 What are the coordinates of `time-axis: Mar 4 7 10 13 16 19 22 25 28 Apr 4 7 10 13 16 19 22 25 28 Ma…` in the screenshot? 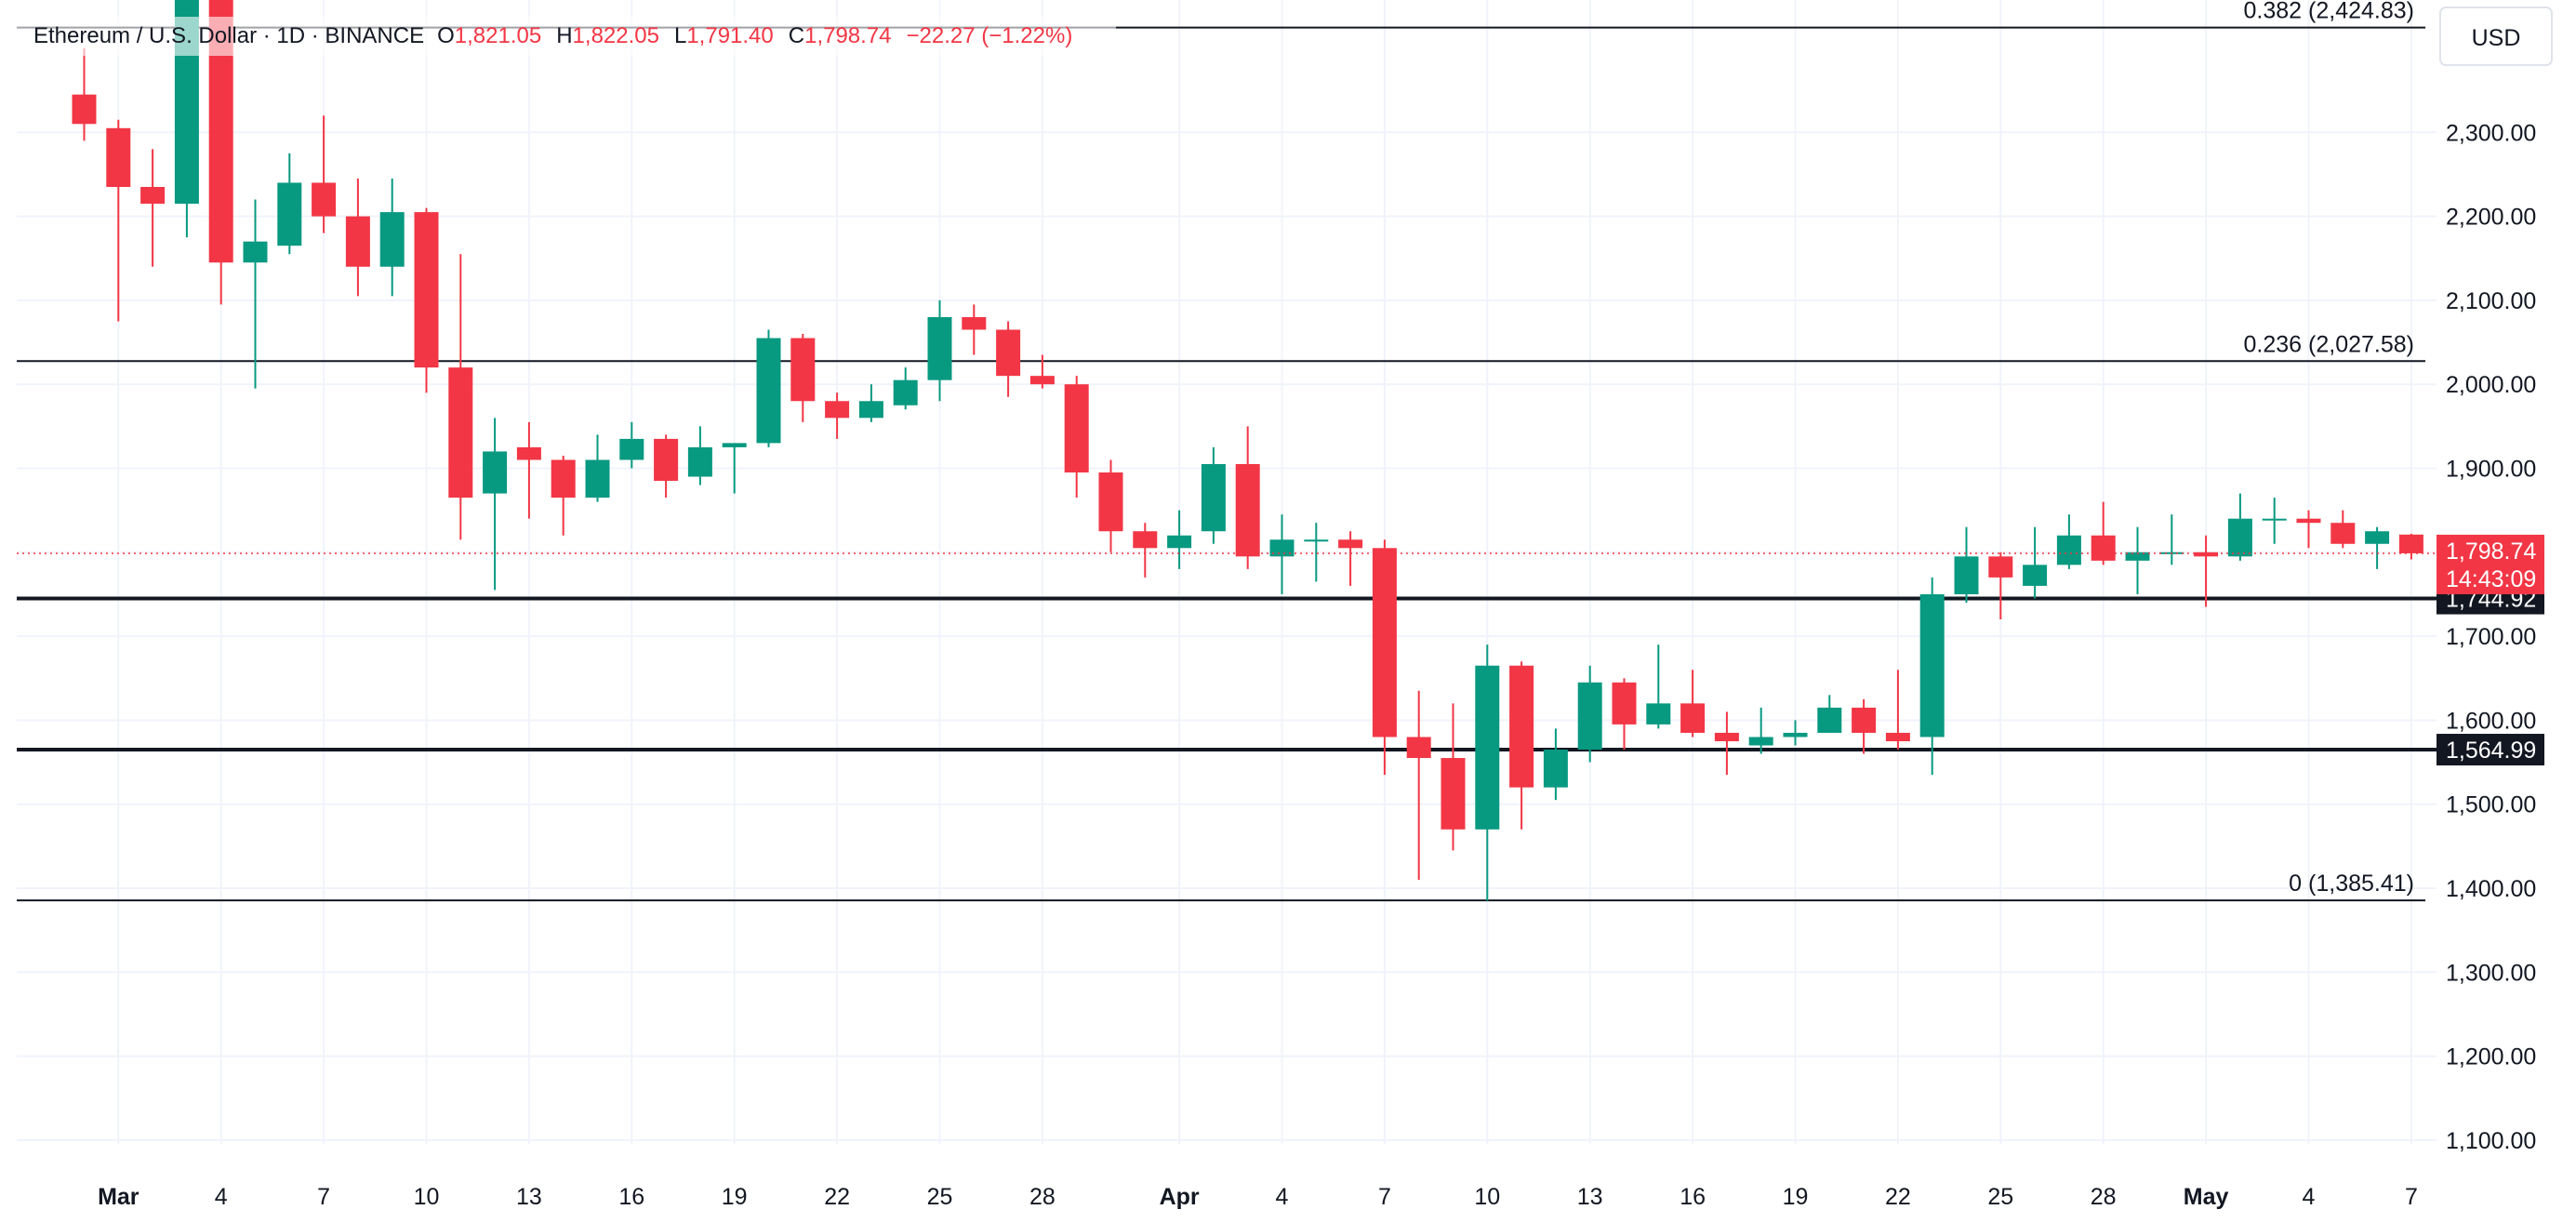 It's located at (1258, 1197).